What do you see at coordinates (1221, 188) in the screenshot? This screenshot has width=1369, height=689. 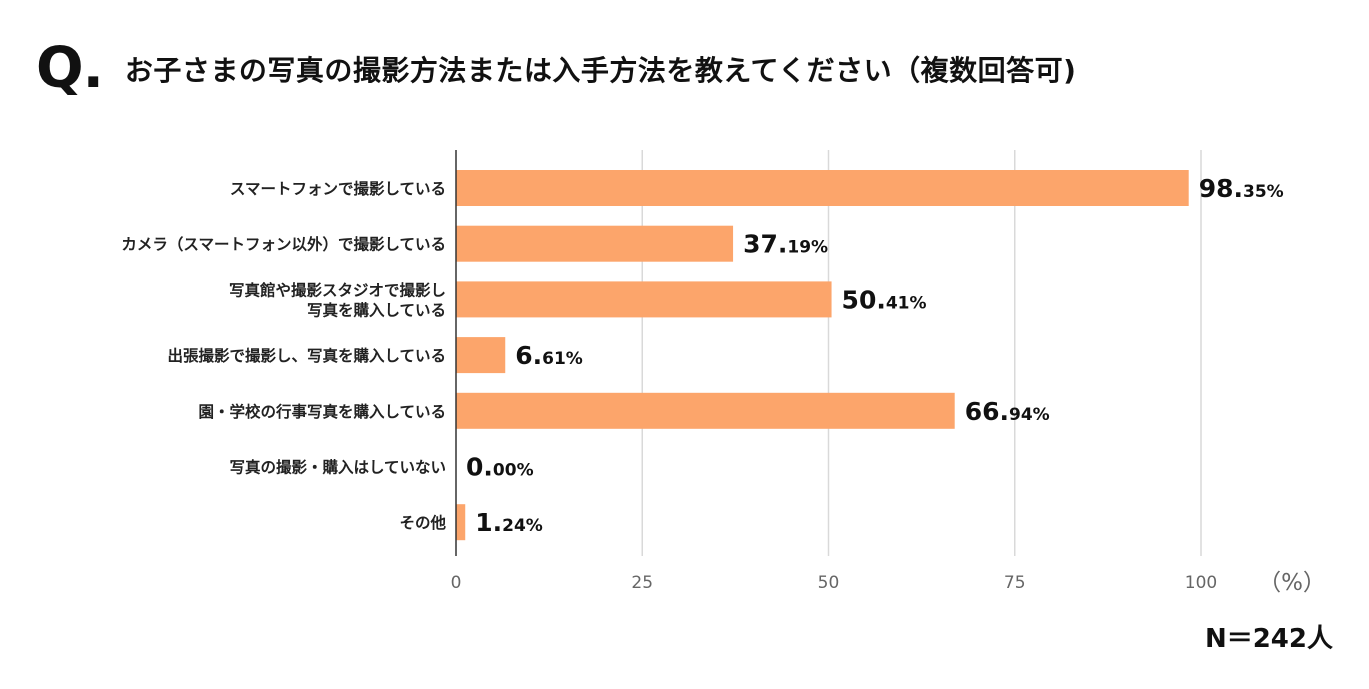 I see `data-label-integer: 98.` at bounding box center [1221, 188].